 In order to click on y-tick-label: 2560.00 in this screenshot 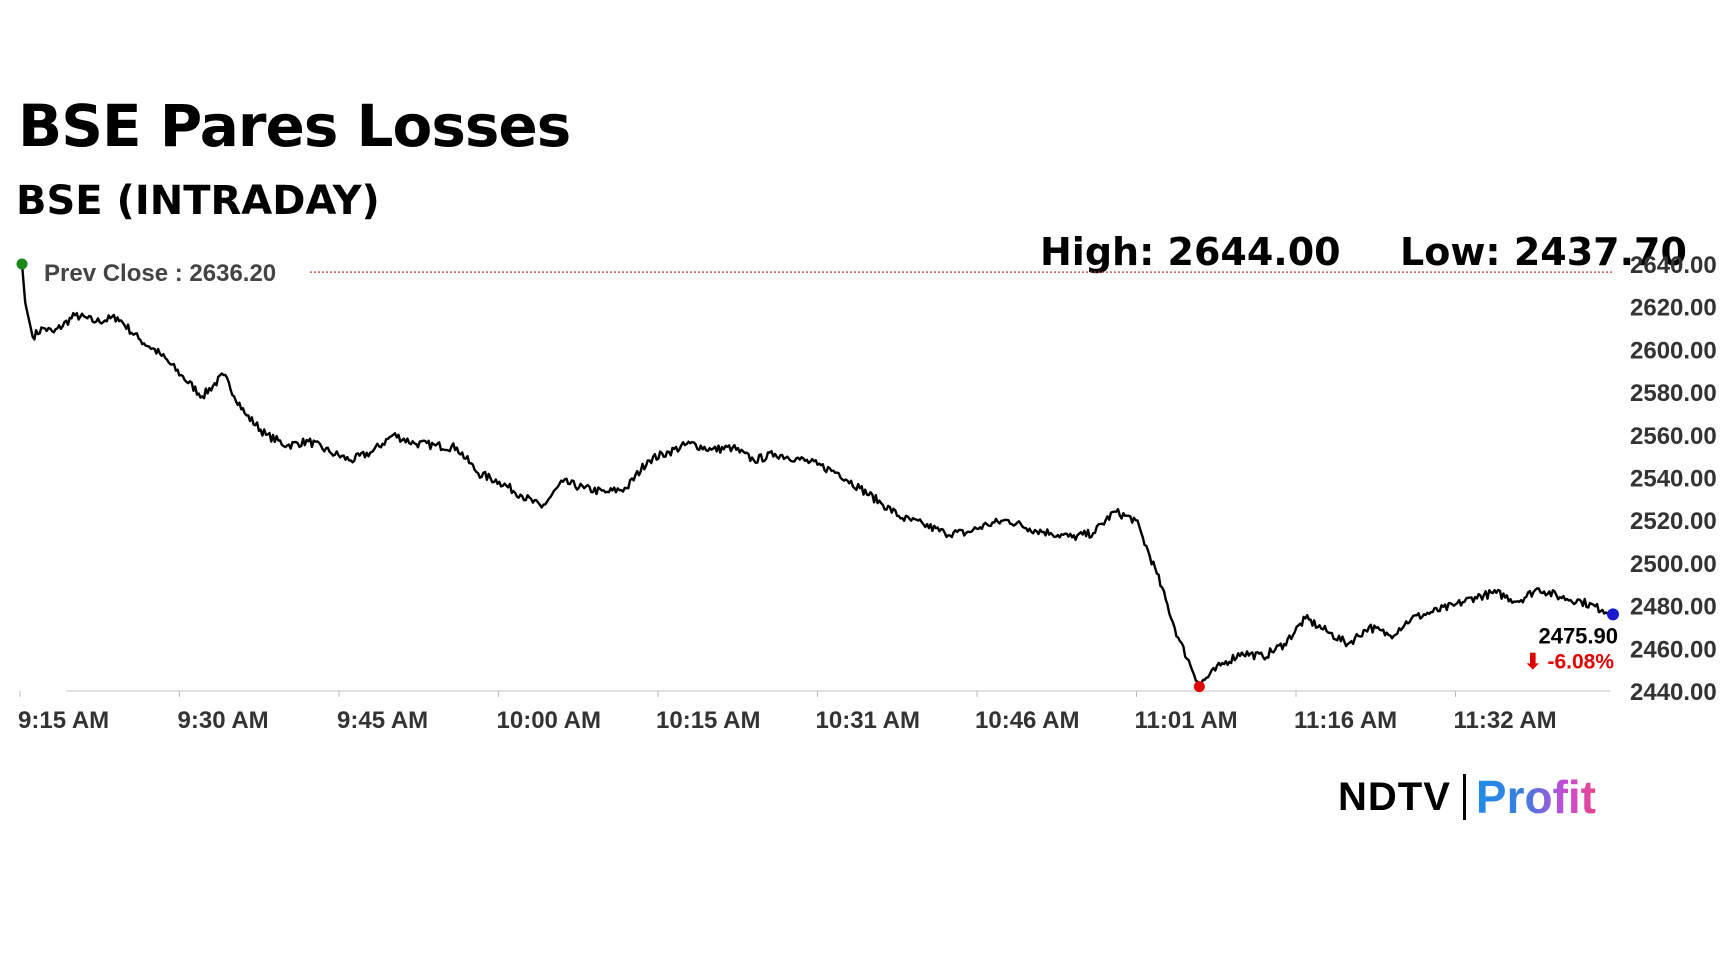, I will do `click(1673, 436)`.